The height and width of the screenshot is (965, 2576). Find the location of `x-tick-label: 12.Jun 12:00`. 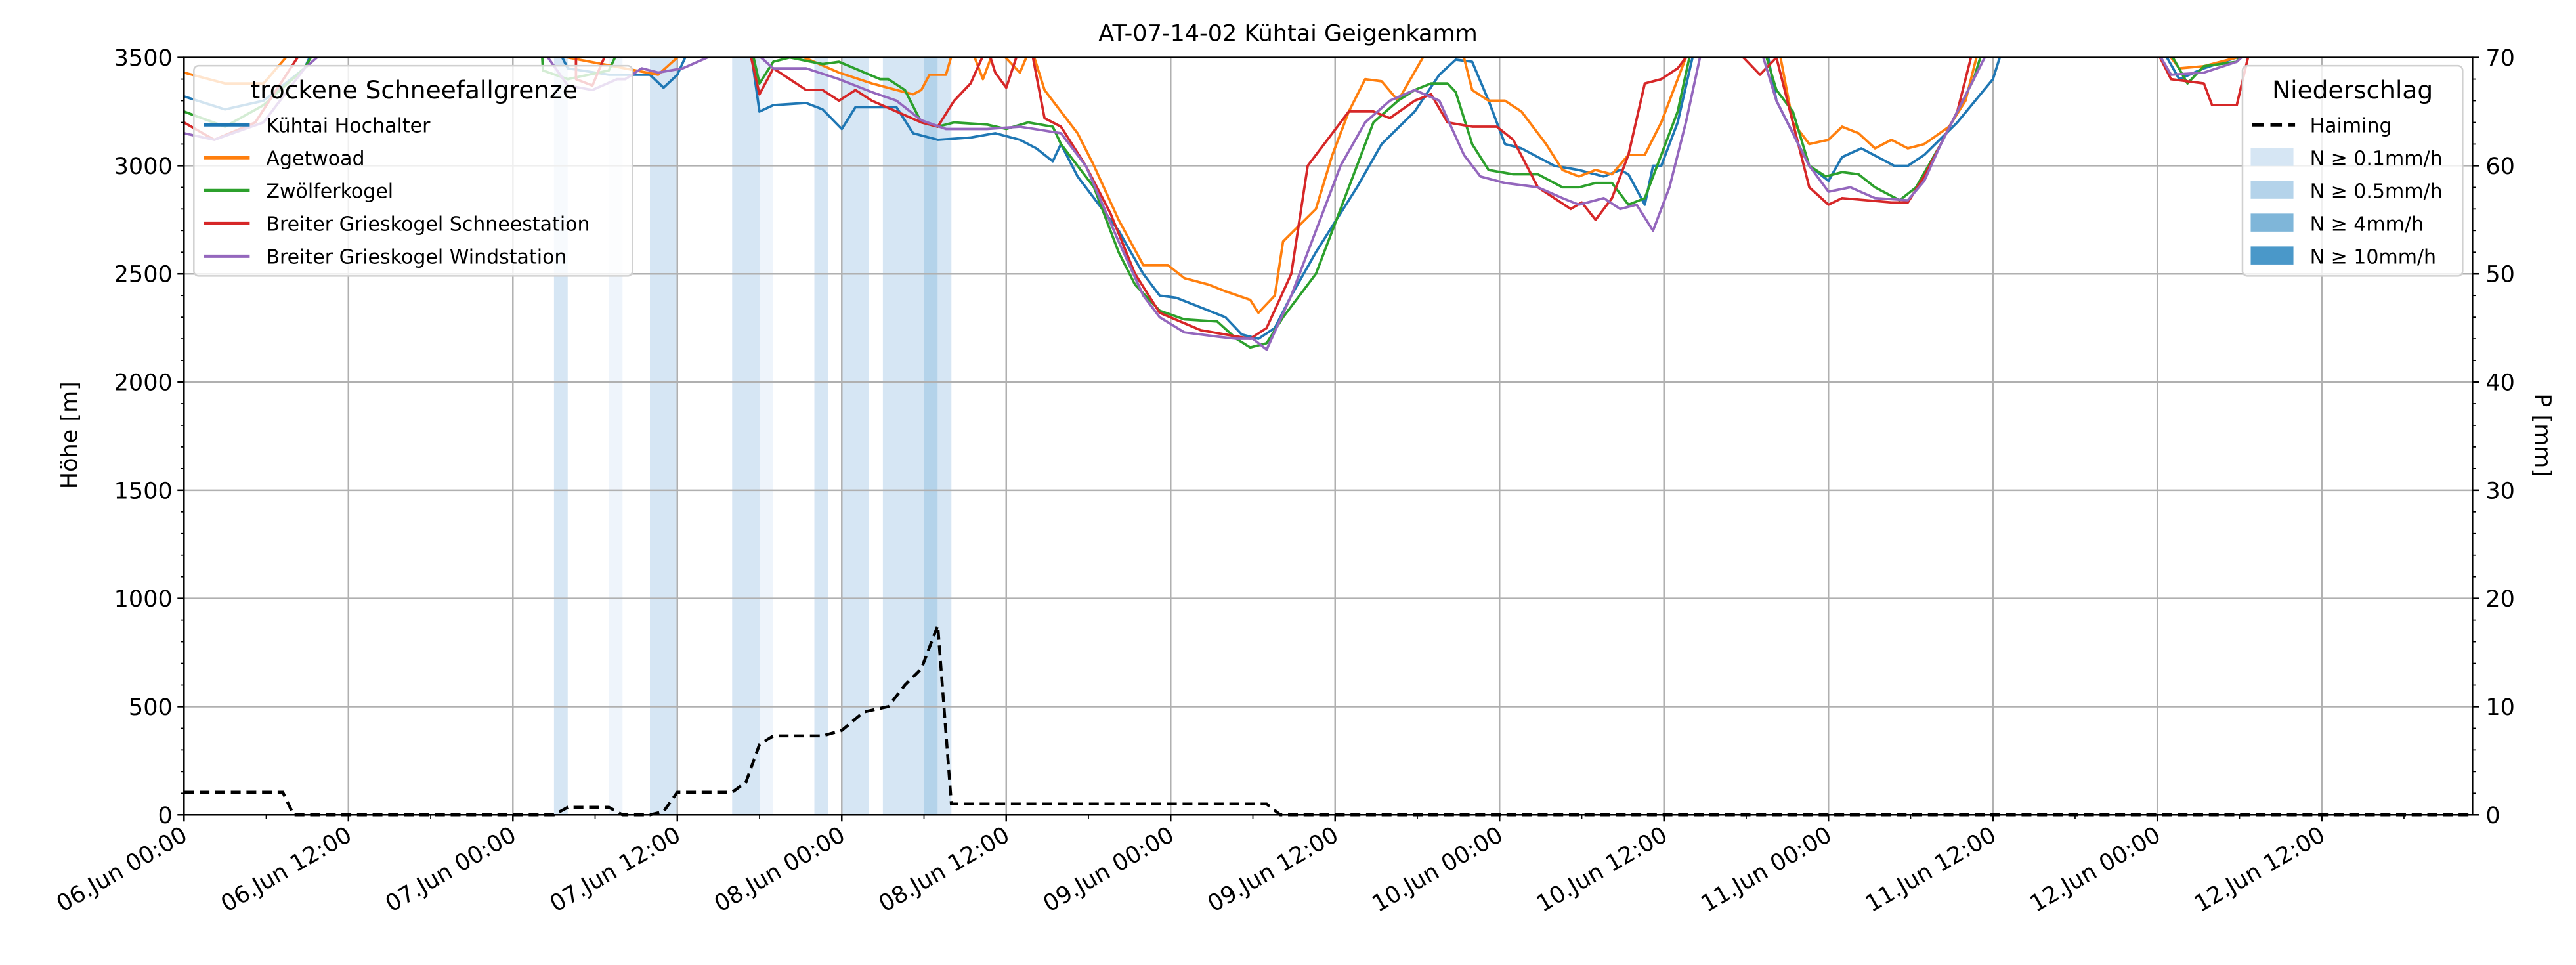

x-tick-label: 12.Jun 12:00 is located at coordinates (2260, 869).